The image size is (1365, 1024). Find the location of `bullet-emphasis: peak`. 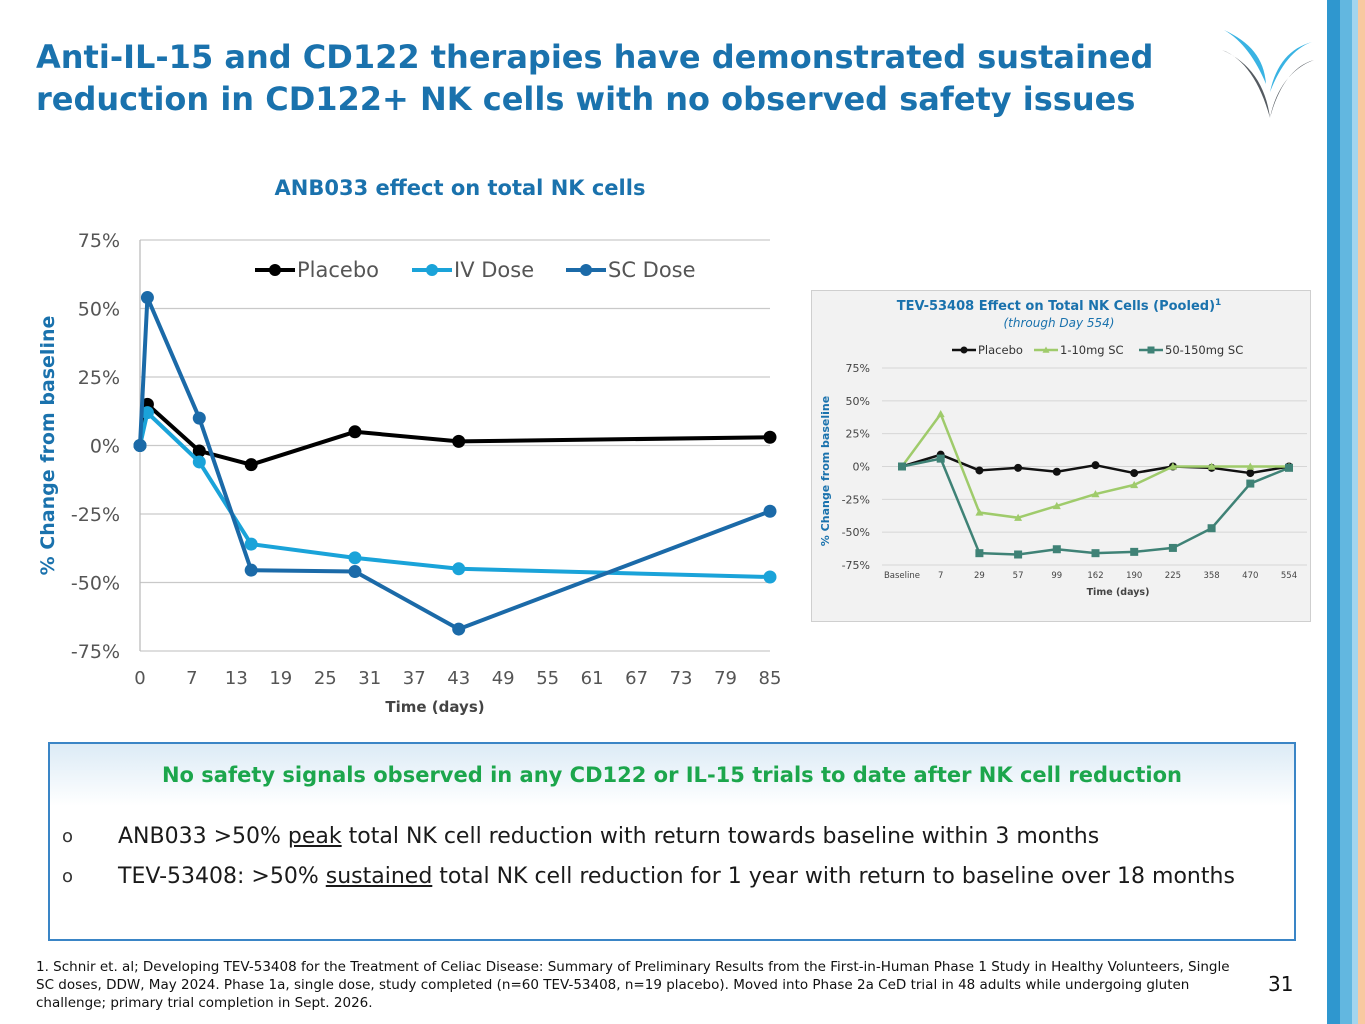

bullet-emphasis: peak is located at coordinates (314, 836).